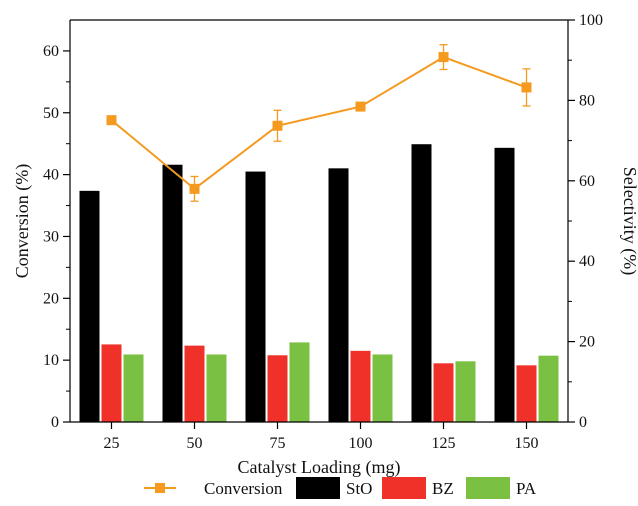 Image resolution: width=638 pixels, height=506 pixels. Describe the element at coordinates (319, 467) in the screenshot. I see `x-axis-title: Catalyst Loading (mg)` at that location.